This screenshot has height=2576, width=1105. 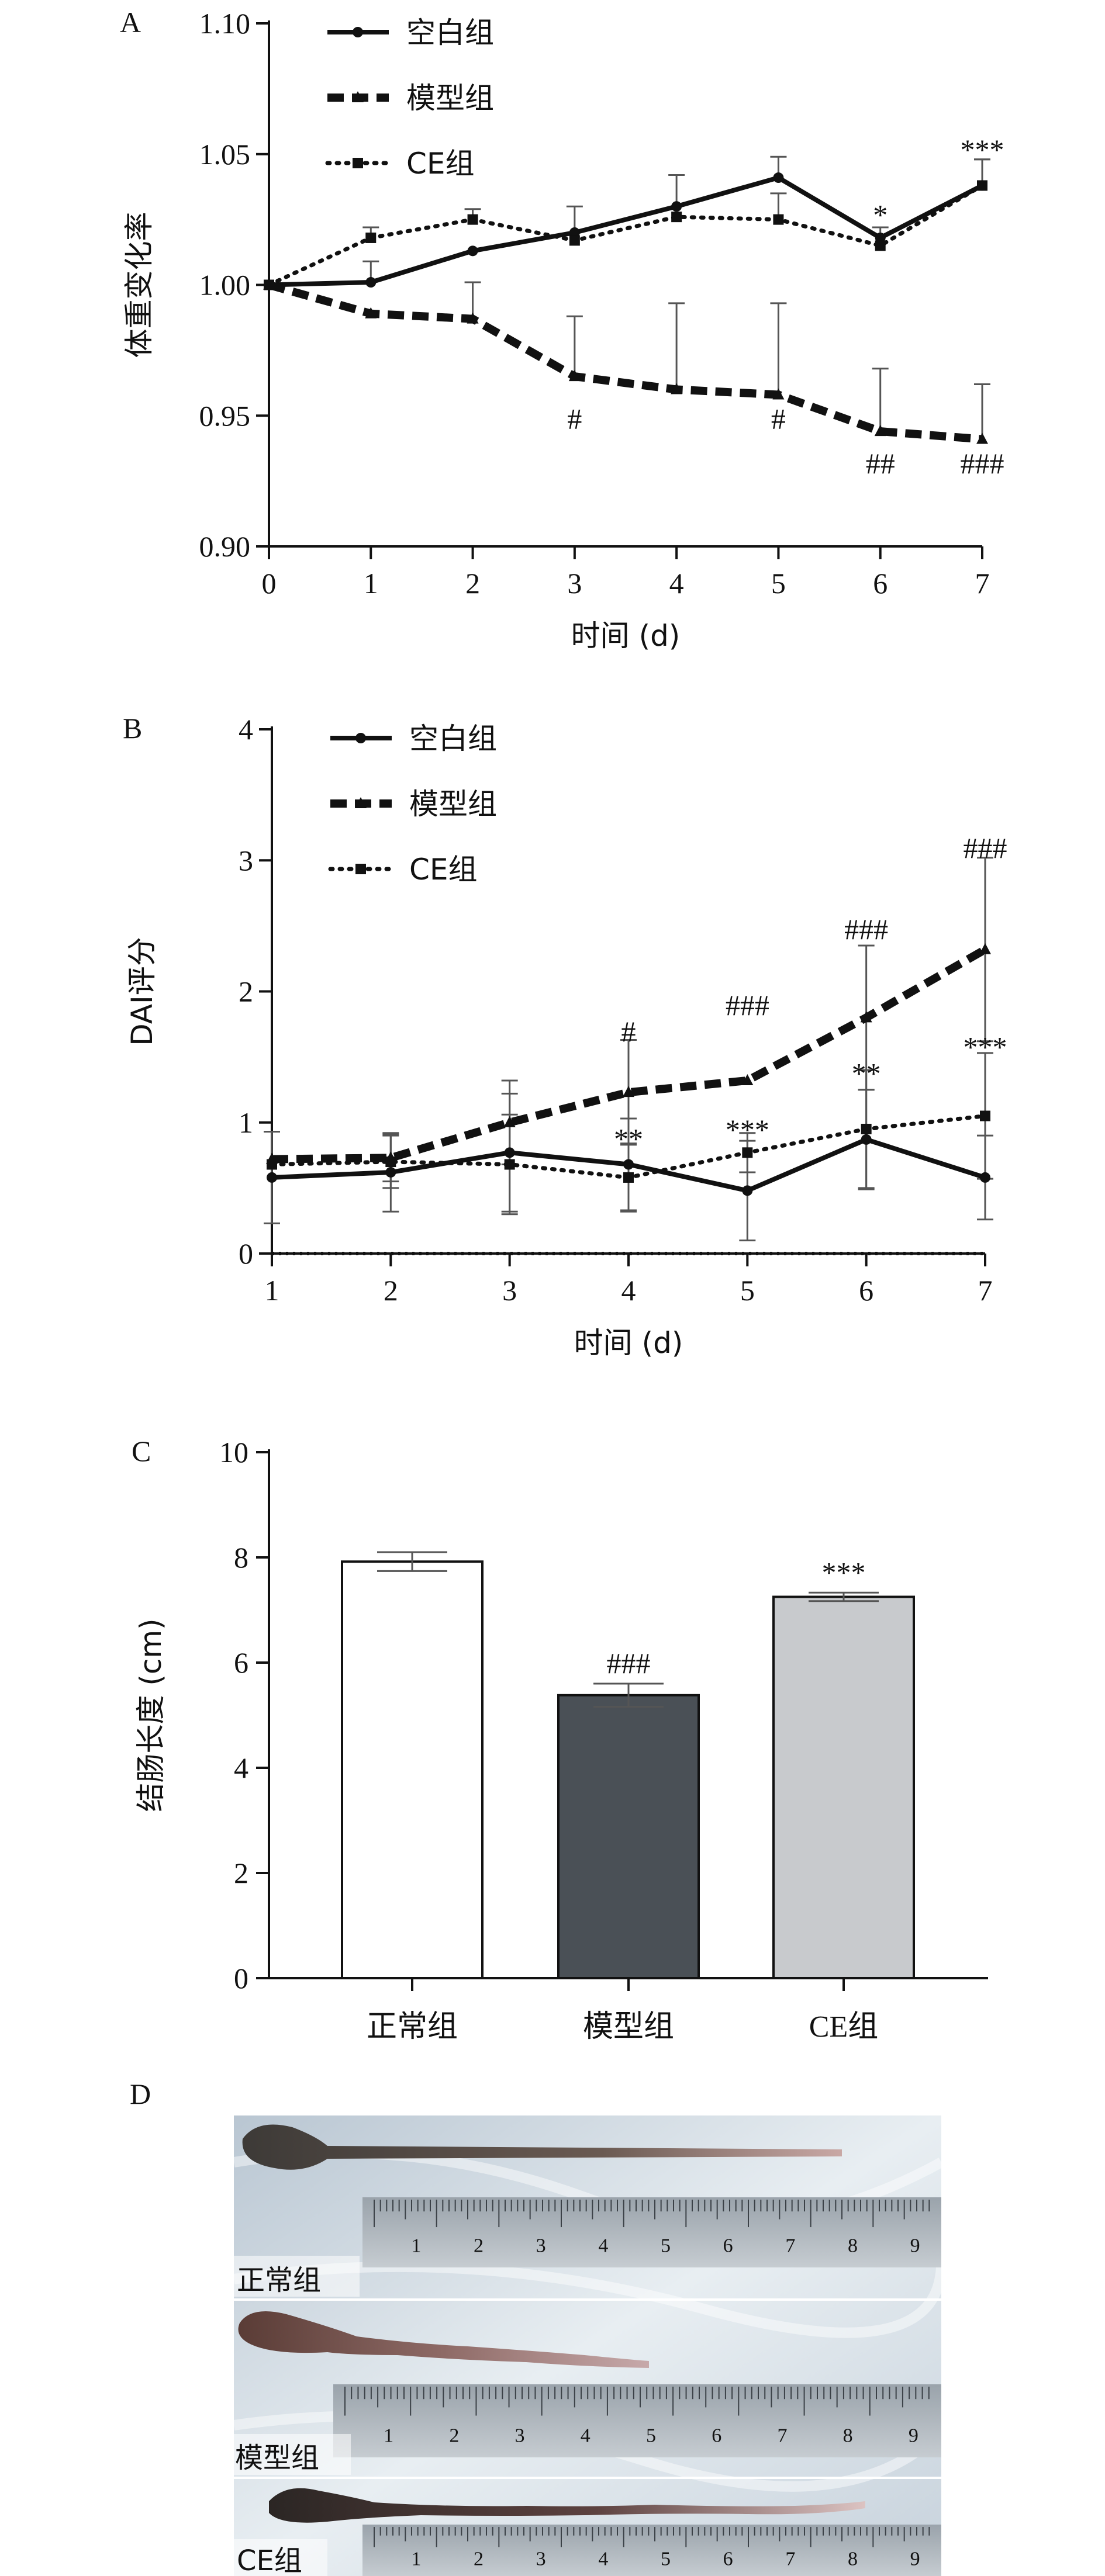 I want to click on y-axis-label: 结肠长度 (cm), so click(x=151, y=1715).